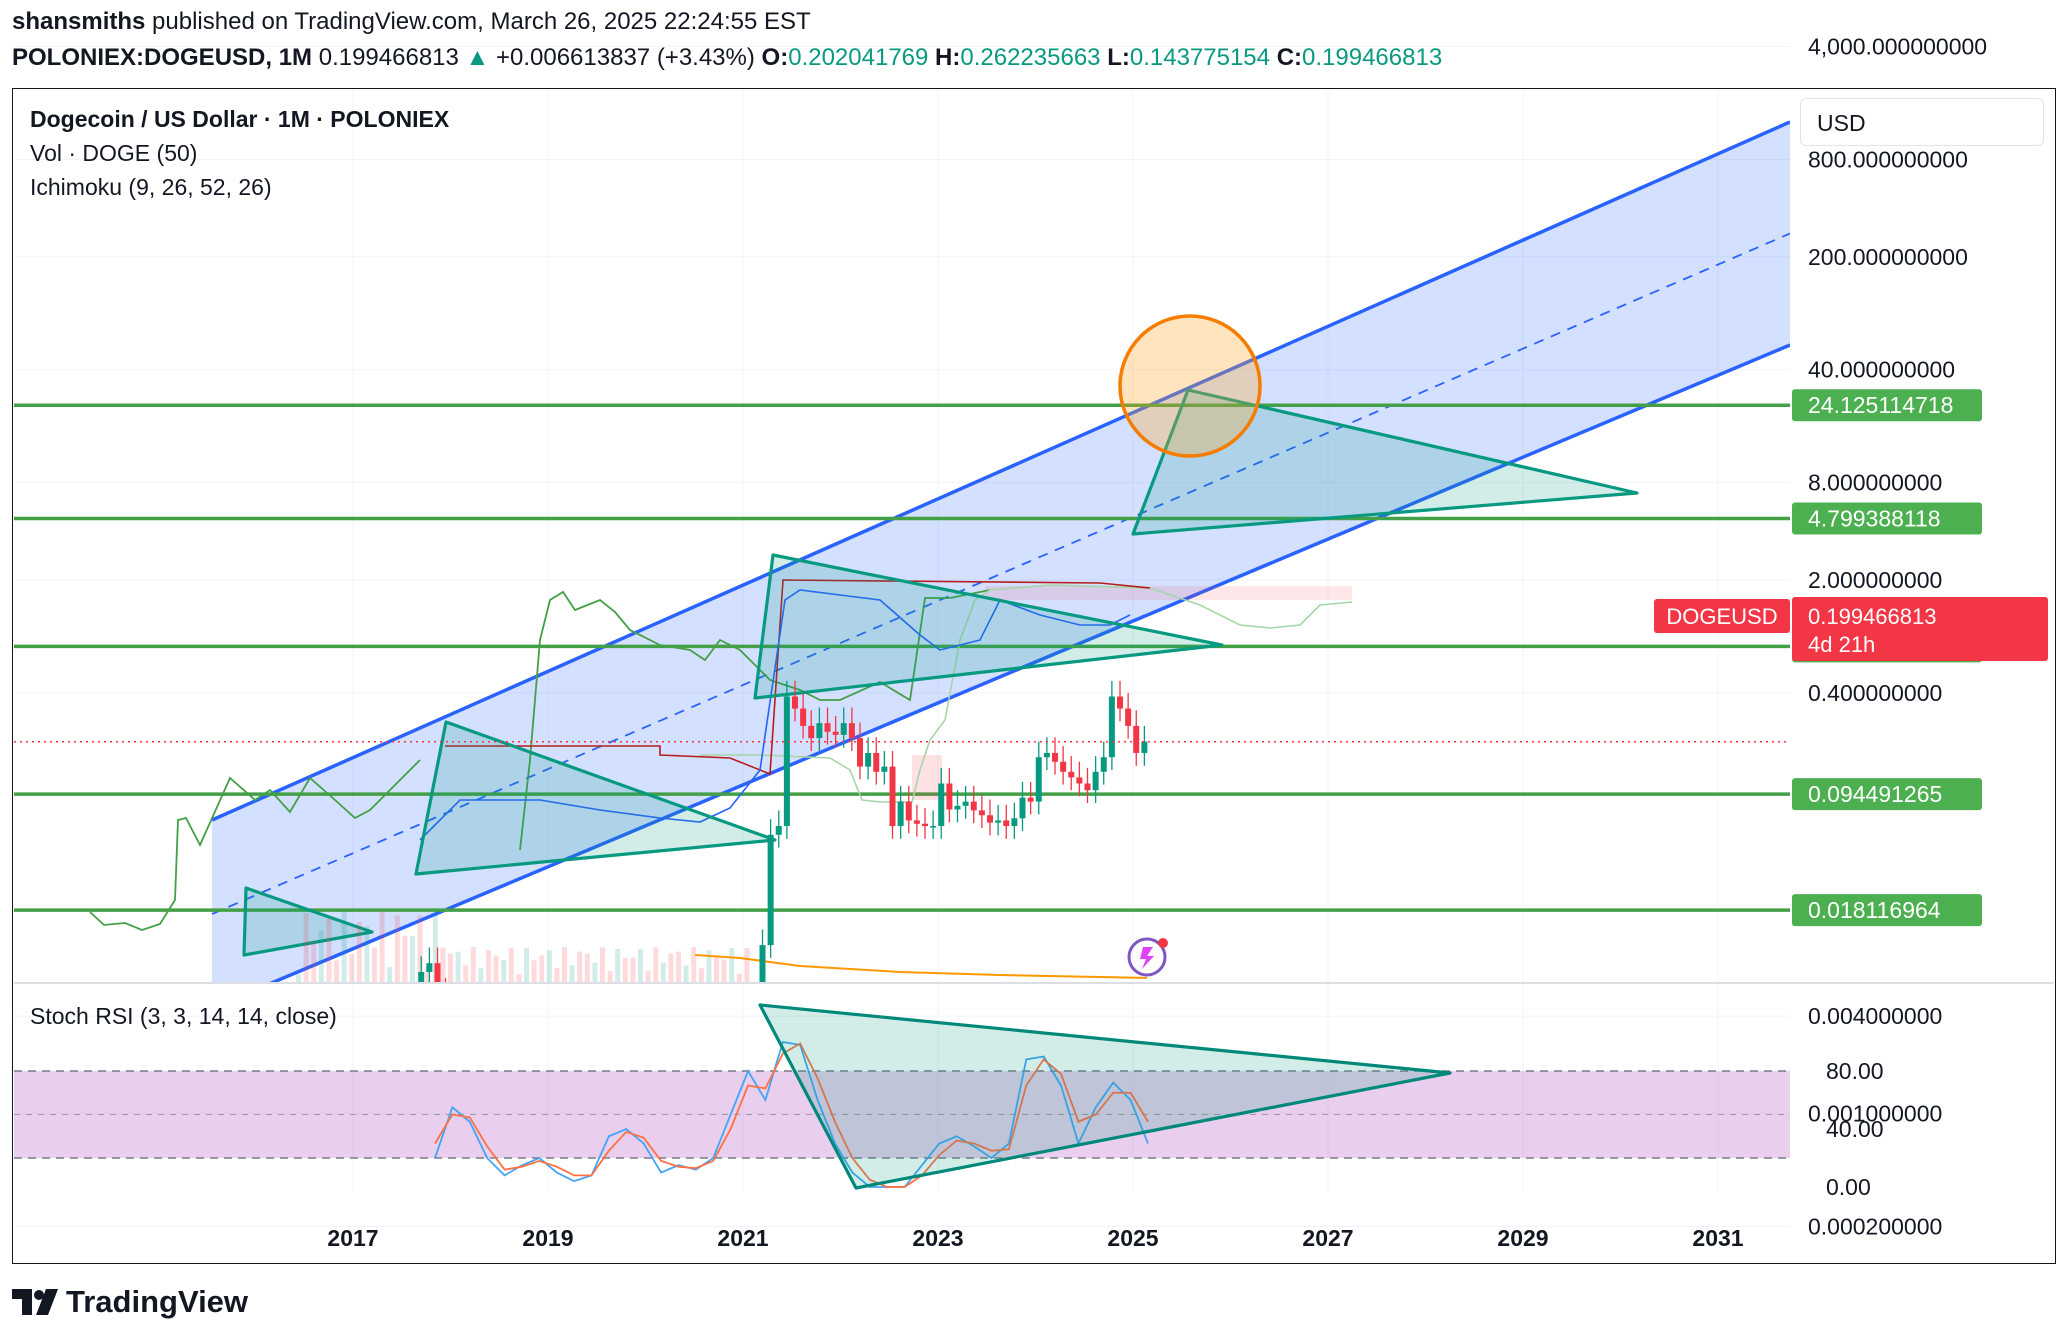 The height and width of the screenshot is (1338, 2068). What do you see at coordinates (183, 1016) in the screenshot?
I see `stoch-rsi-legend: Stoch RSI (3, 3, 14, 14, close)` at bounding box center [183, 1016].